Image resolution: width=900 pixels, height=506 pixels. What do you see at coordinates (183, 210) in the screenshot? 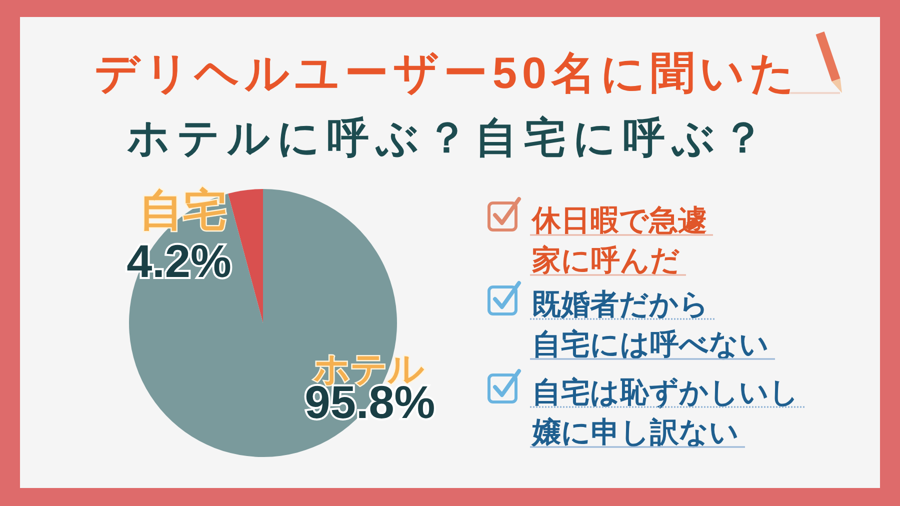
I see `category-label: 自宅` at bounding box center [183, 210].